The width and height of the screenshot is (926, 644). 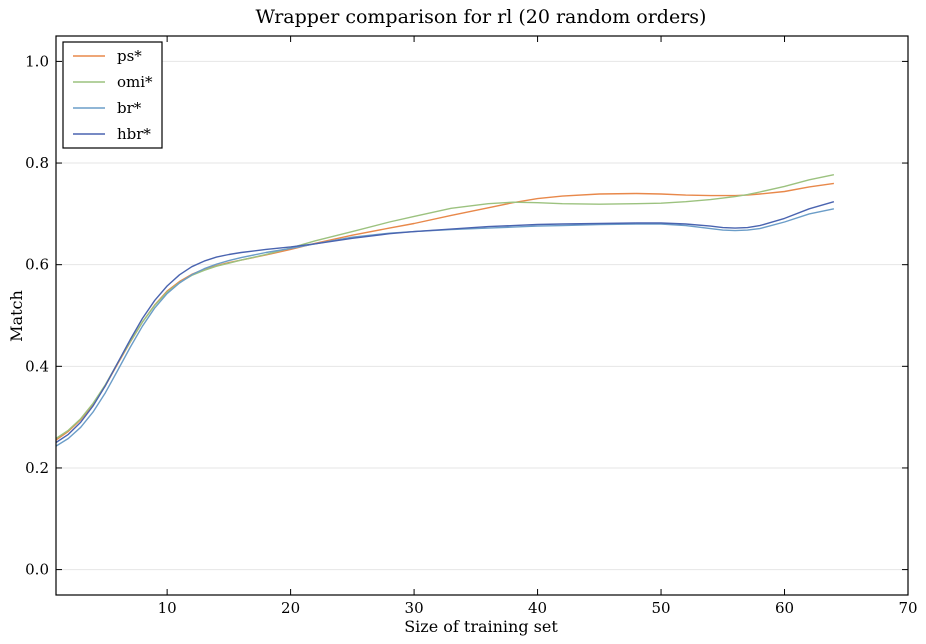 What do you see at coordinates (37, 468) in the screenshot?
I see `y-tick-label: 0.2` at bounding box center [37, 468].